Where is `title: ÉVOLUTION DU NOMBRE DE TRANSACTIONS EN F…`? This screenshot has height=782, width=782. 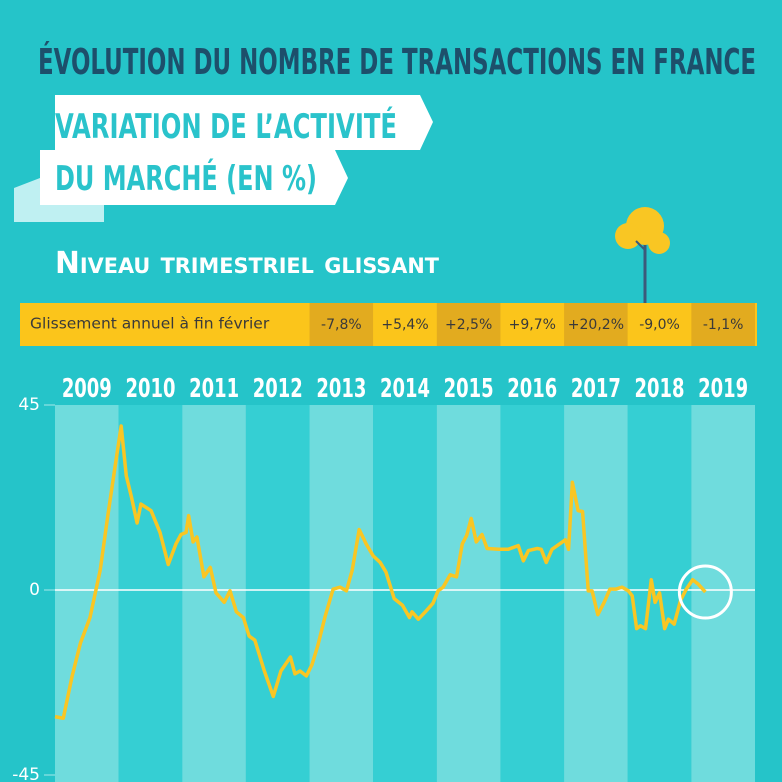
title: ÉVOLUTION DU NOMBRE DE TRANSACTIONS EN F… is located at coordinates (397, 62).